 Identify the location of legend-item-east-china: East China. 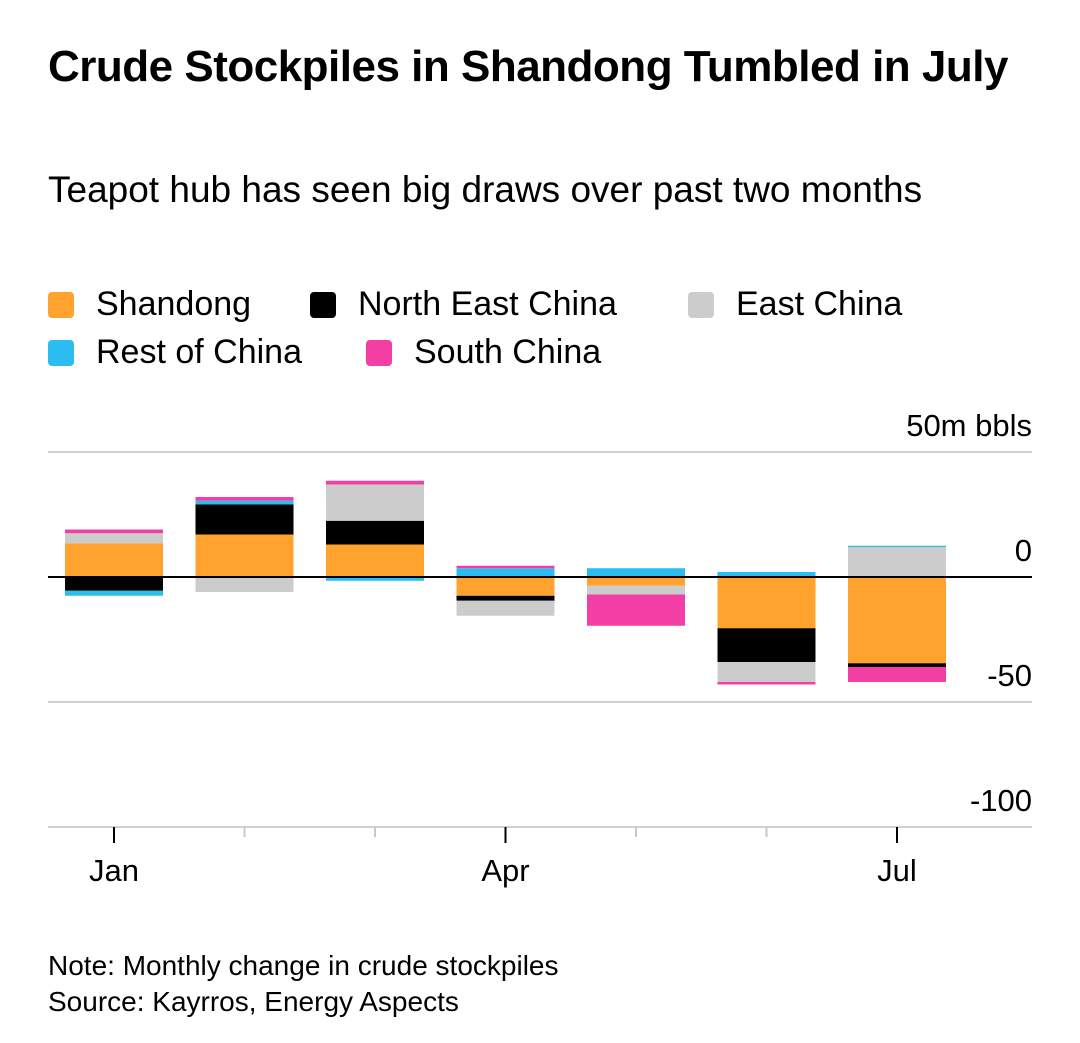
(795, 304).